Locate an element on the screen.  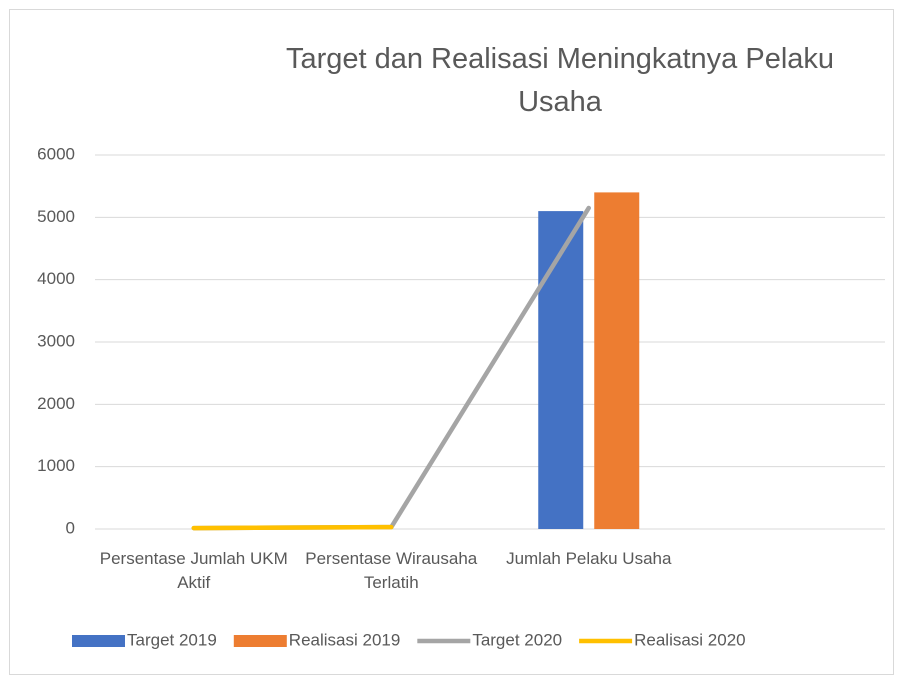
line is located at coordinates (292, 527).